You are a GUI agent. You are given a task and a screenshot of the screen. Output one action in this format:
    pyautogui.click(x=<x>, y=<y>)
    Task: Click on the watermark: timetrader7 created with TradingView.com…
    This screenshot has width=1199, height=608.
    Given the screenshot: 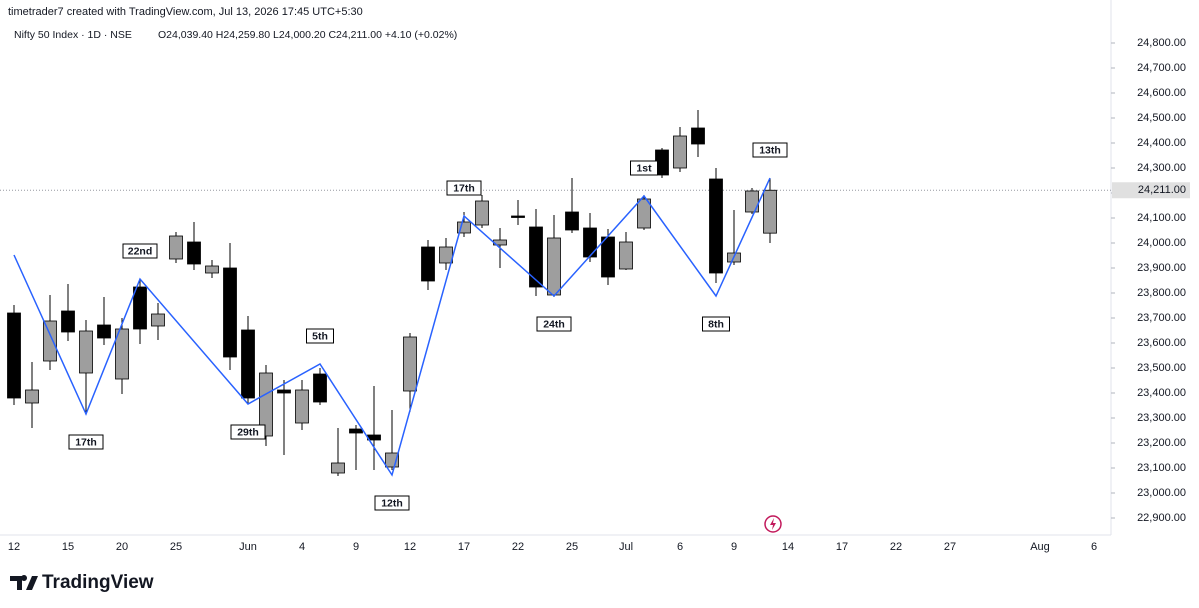 What is the action you would take?
    pyautogui.click(x=185, y=12)
    